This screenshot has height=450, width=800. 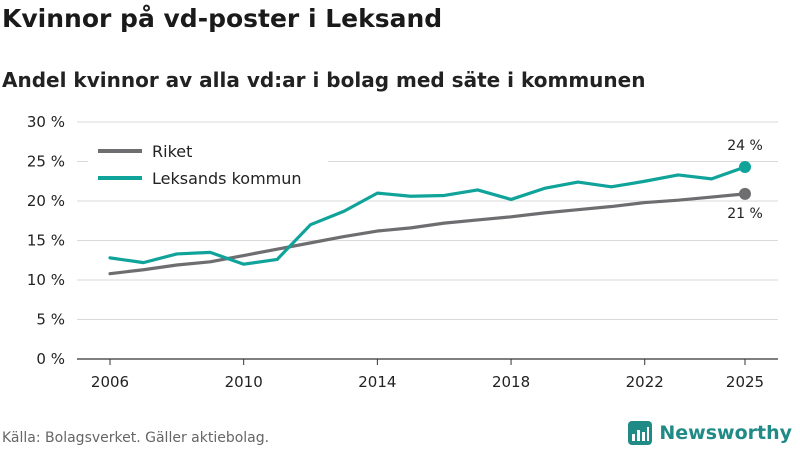 What do you see at coordinates (110, 382) in the screenshot?
I see `x-tick-label: 2006` at bounding box center [110, 382].